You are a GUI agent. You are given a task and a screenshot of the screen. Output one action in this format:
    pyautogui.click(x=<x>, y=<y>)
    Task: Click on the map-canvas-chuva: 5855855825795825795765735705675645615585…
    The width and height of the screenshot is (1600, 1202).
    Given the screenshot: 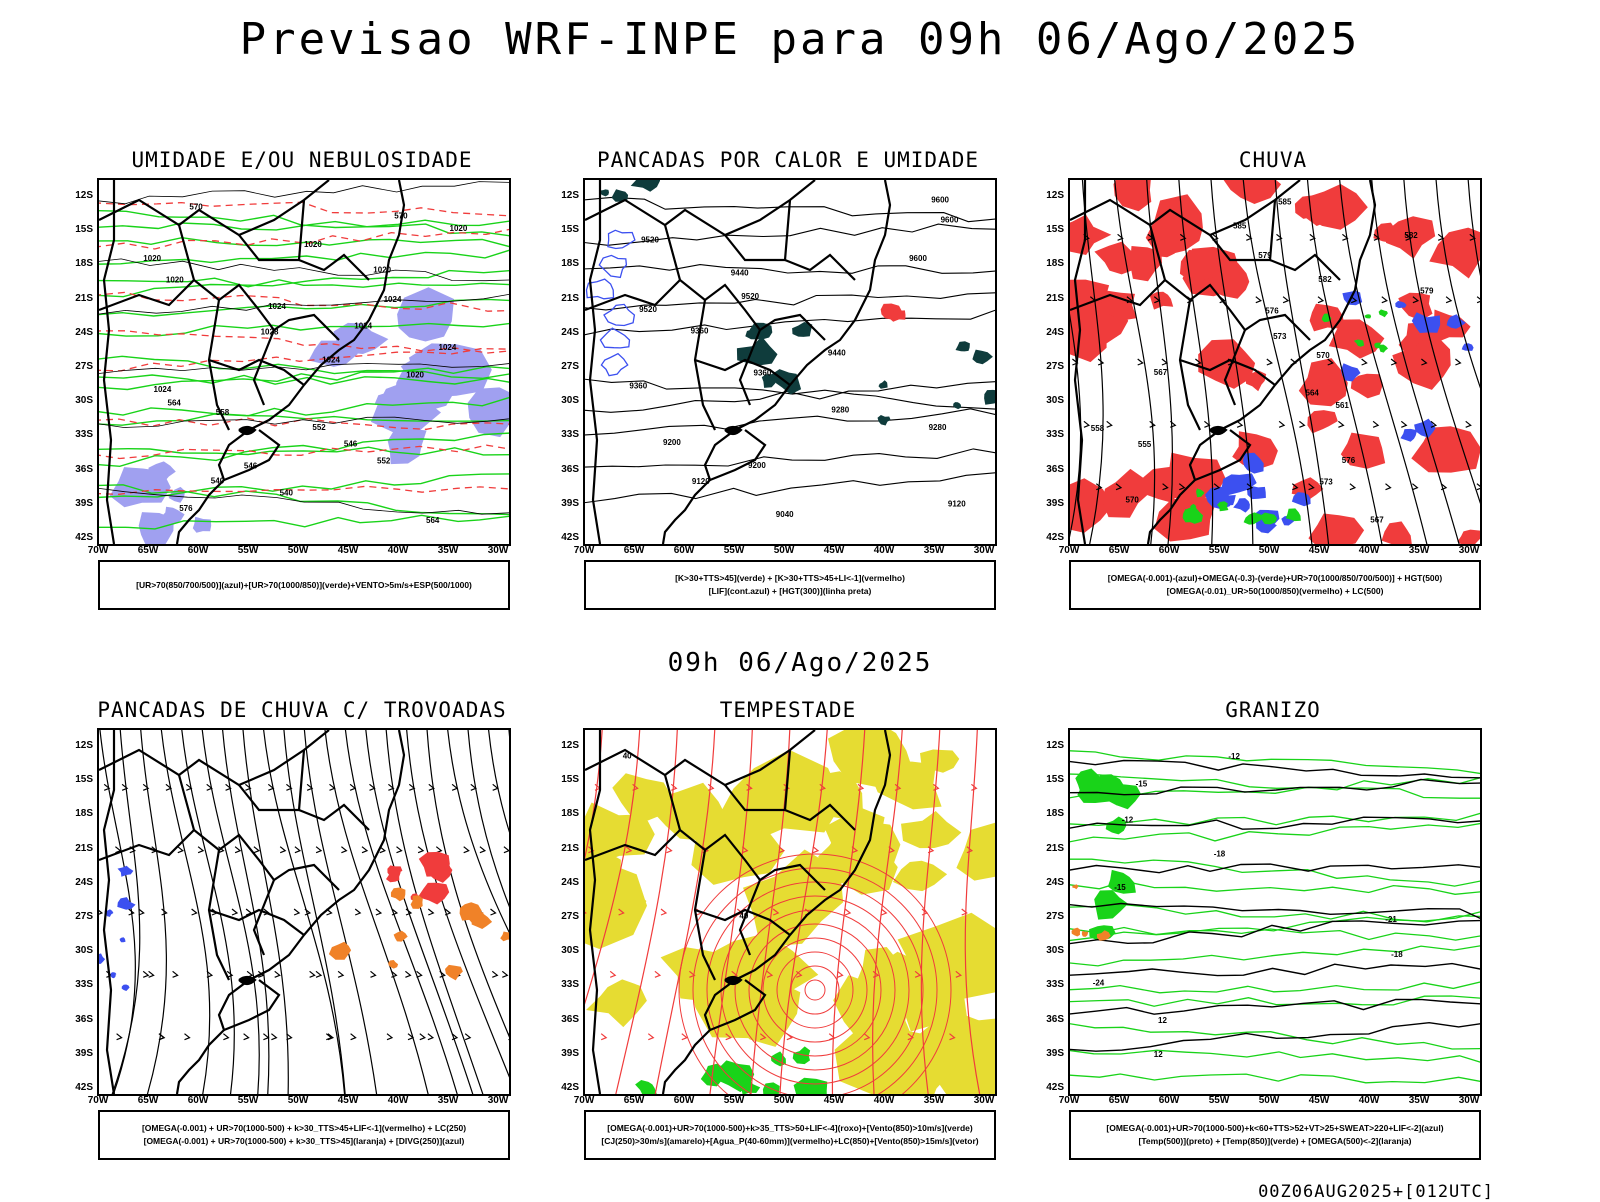 What is the action you would take?
    pyautogui.click(x=1275, y=362)
    